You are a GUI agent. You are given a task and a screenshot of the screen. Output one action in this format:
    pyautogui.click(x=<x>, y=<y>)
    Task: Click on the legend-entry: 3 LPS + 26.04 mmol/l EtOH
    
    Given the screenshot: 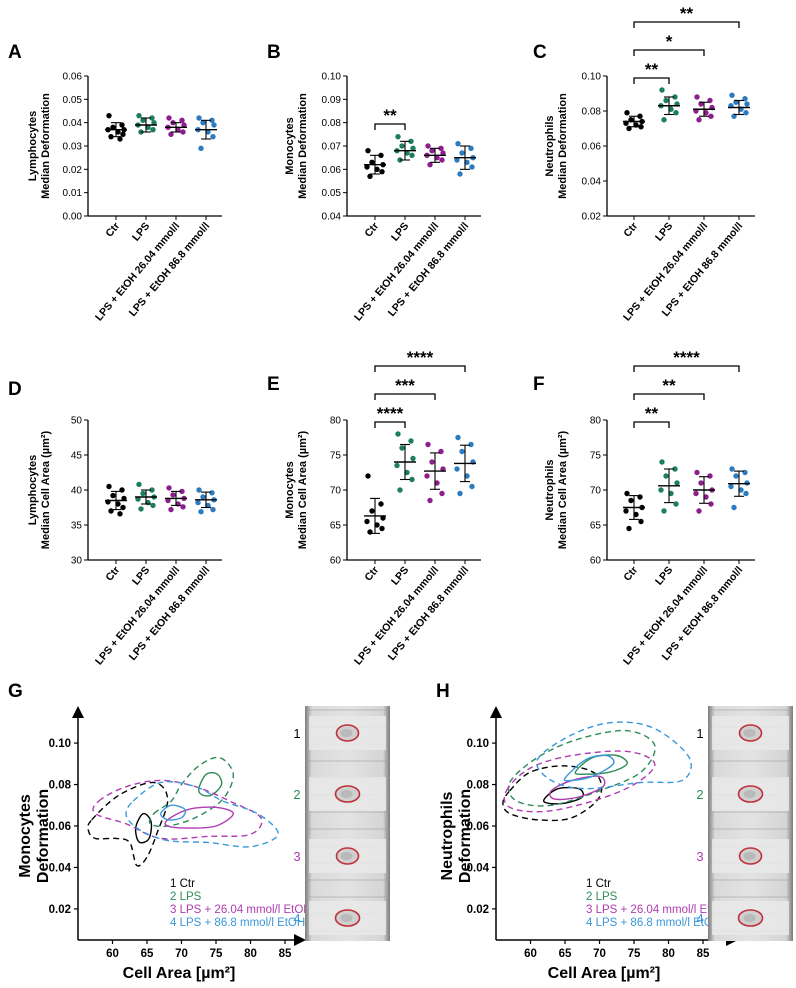 What is the action you would take?
    pyautogui.click(x=657, y=910)
    